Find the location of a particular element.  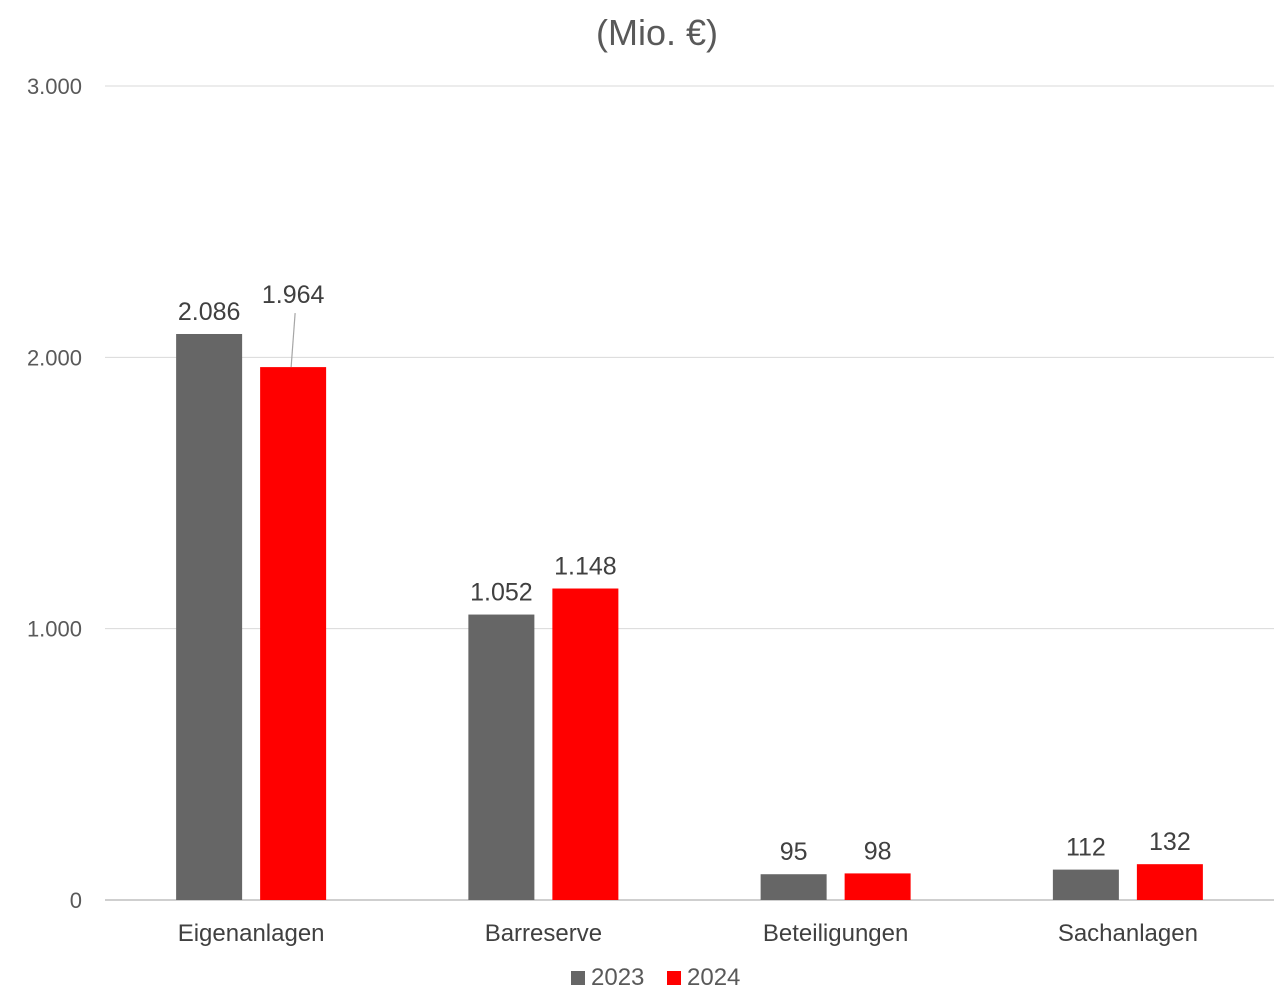

y-tick-label: 2.000 is located at coordinates (54, 357).